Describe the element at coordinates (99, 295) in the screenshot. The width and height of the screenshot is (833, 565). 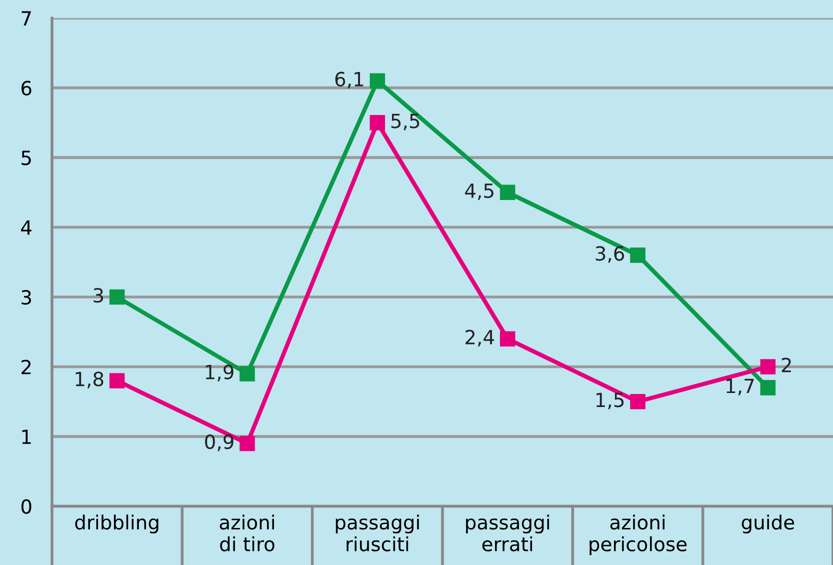
I see `data-label: 3` at that location.